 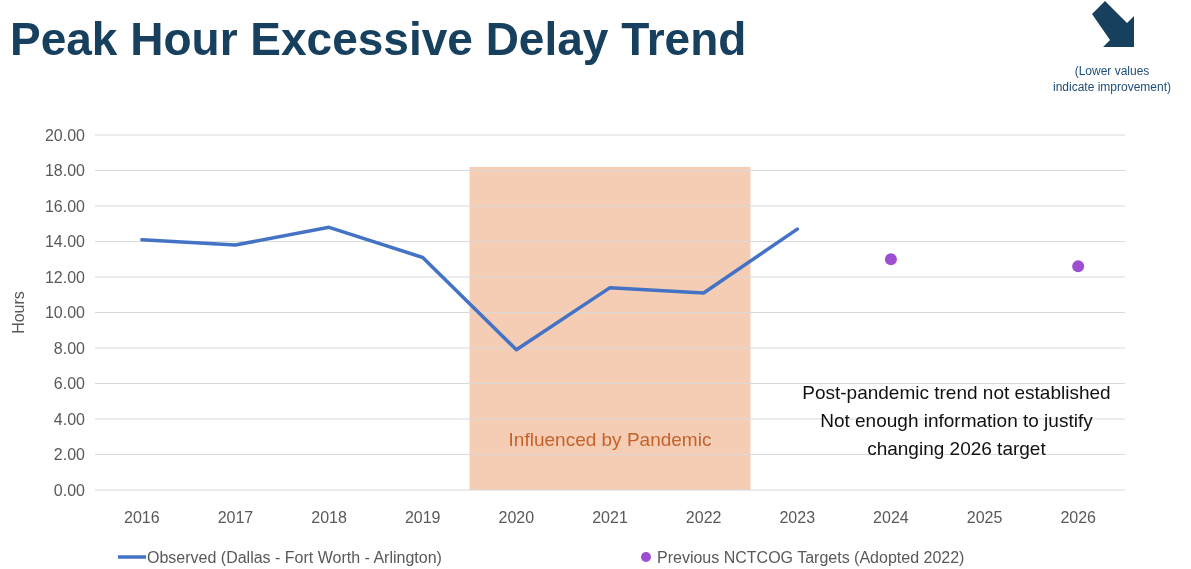 I want to click on legend-label: Observed (Dallas - Fort Worth - Arlington), so click(x=294, y=557).